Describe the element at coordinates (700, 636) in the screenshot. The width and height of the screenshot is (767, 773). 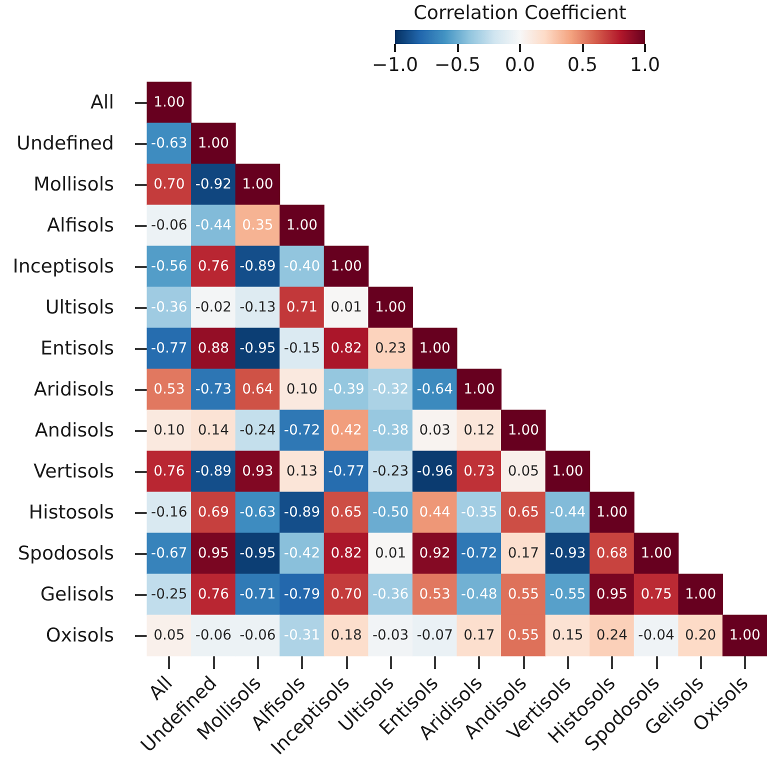
I see `data-label: 0.20` at that location.